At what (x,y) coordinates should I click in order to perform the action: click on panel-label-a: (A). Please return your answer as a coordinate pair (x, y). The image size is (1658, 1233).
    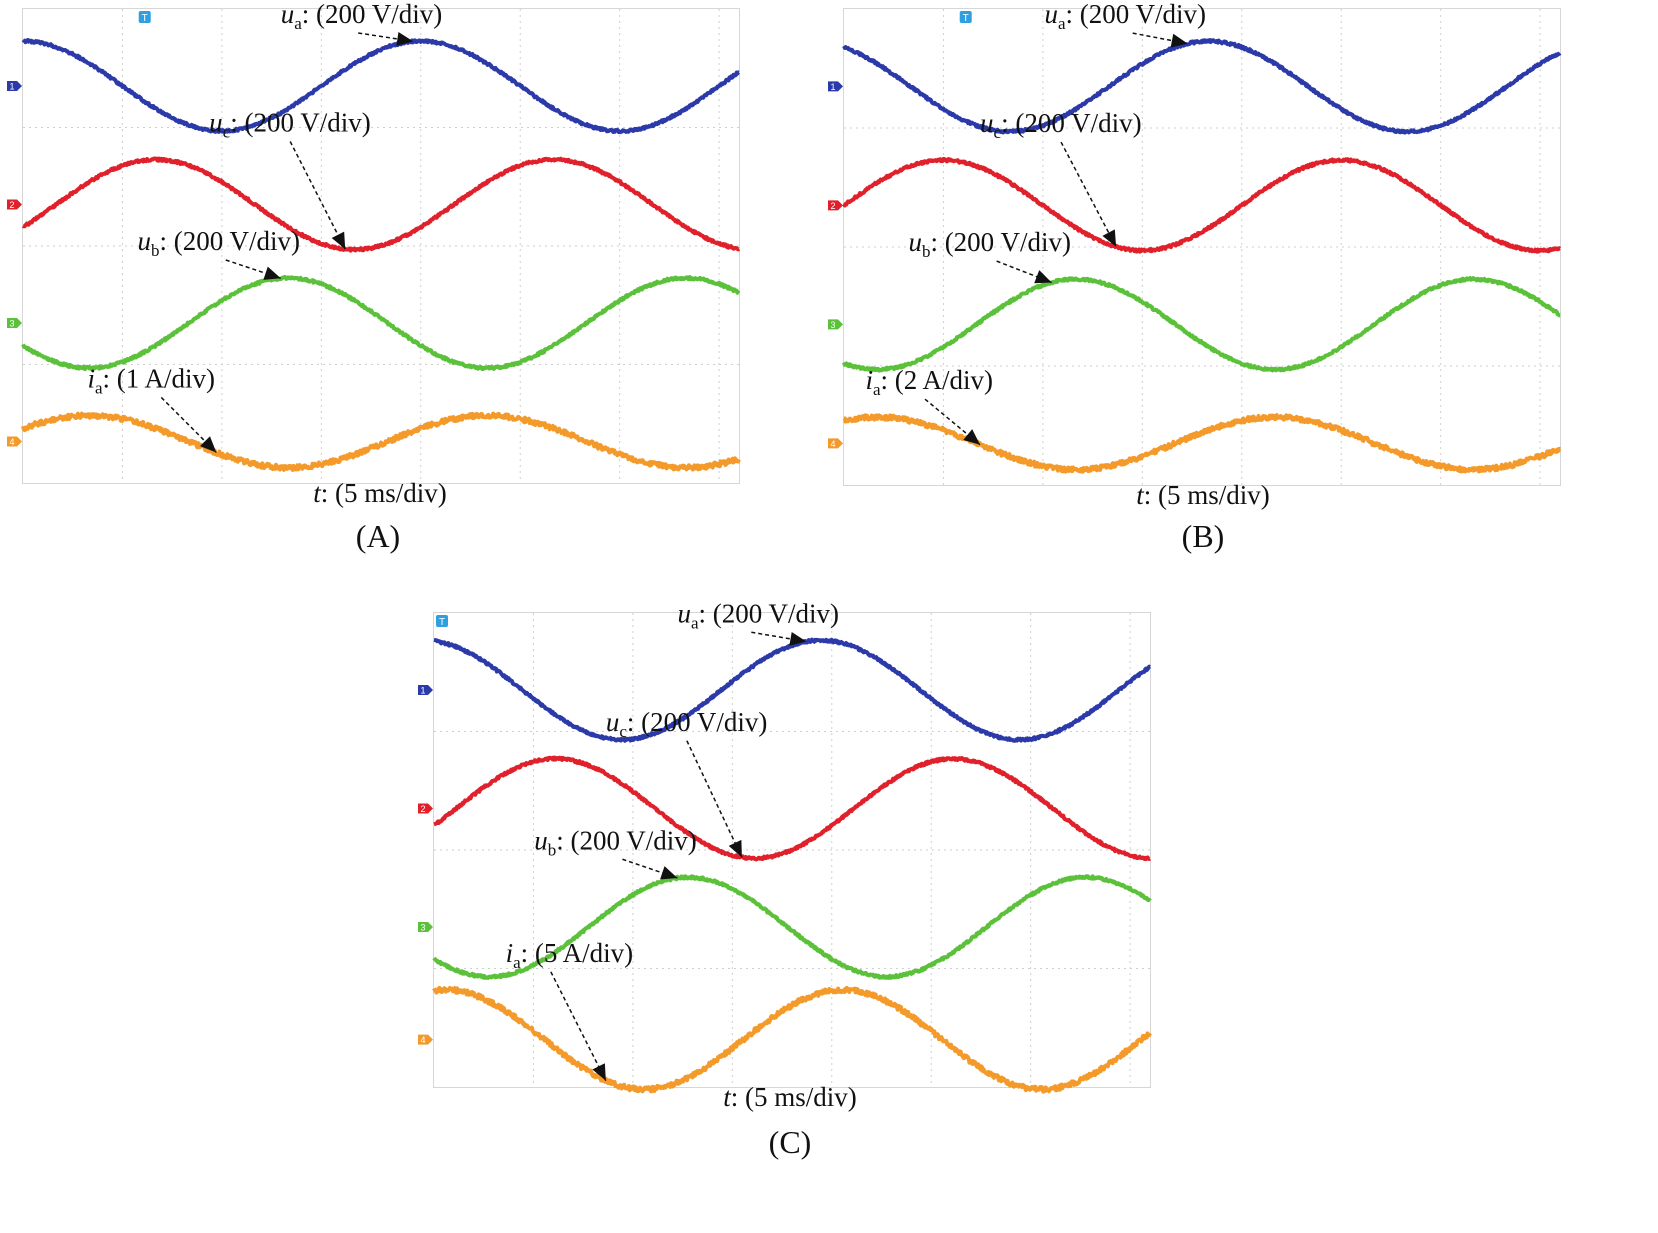
    Looking at the image, I should click on (378, 536).